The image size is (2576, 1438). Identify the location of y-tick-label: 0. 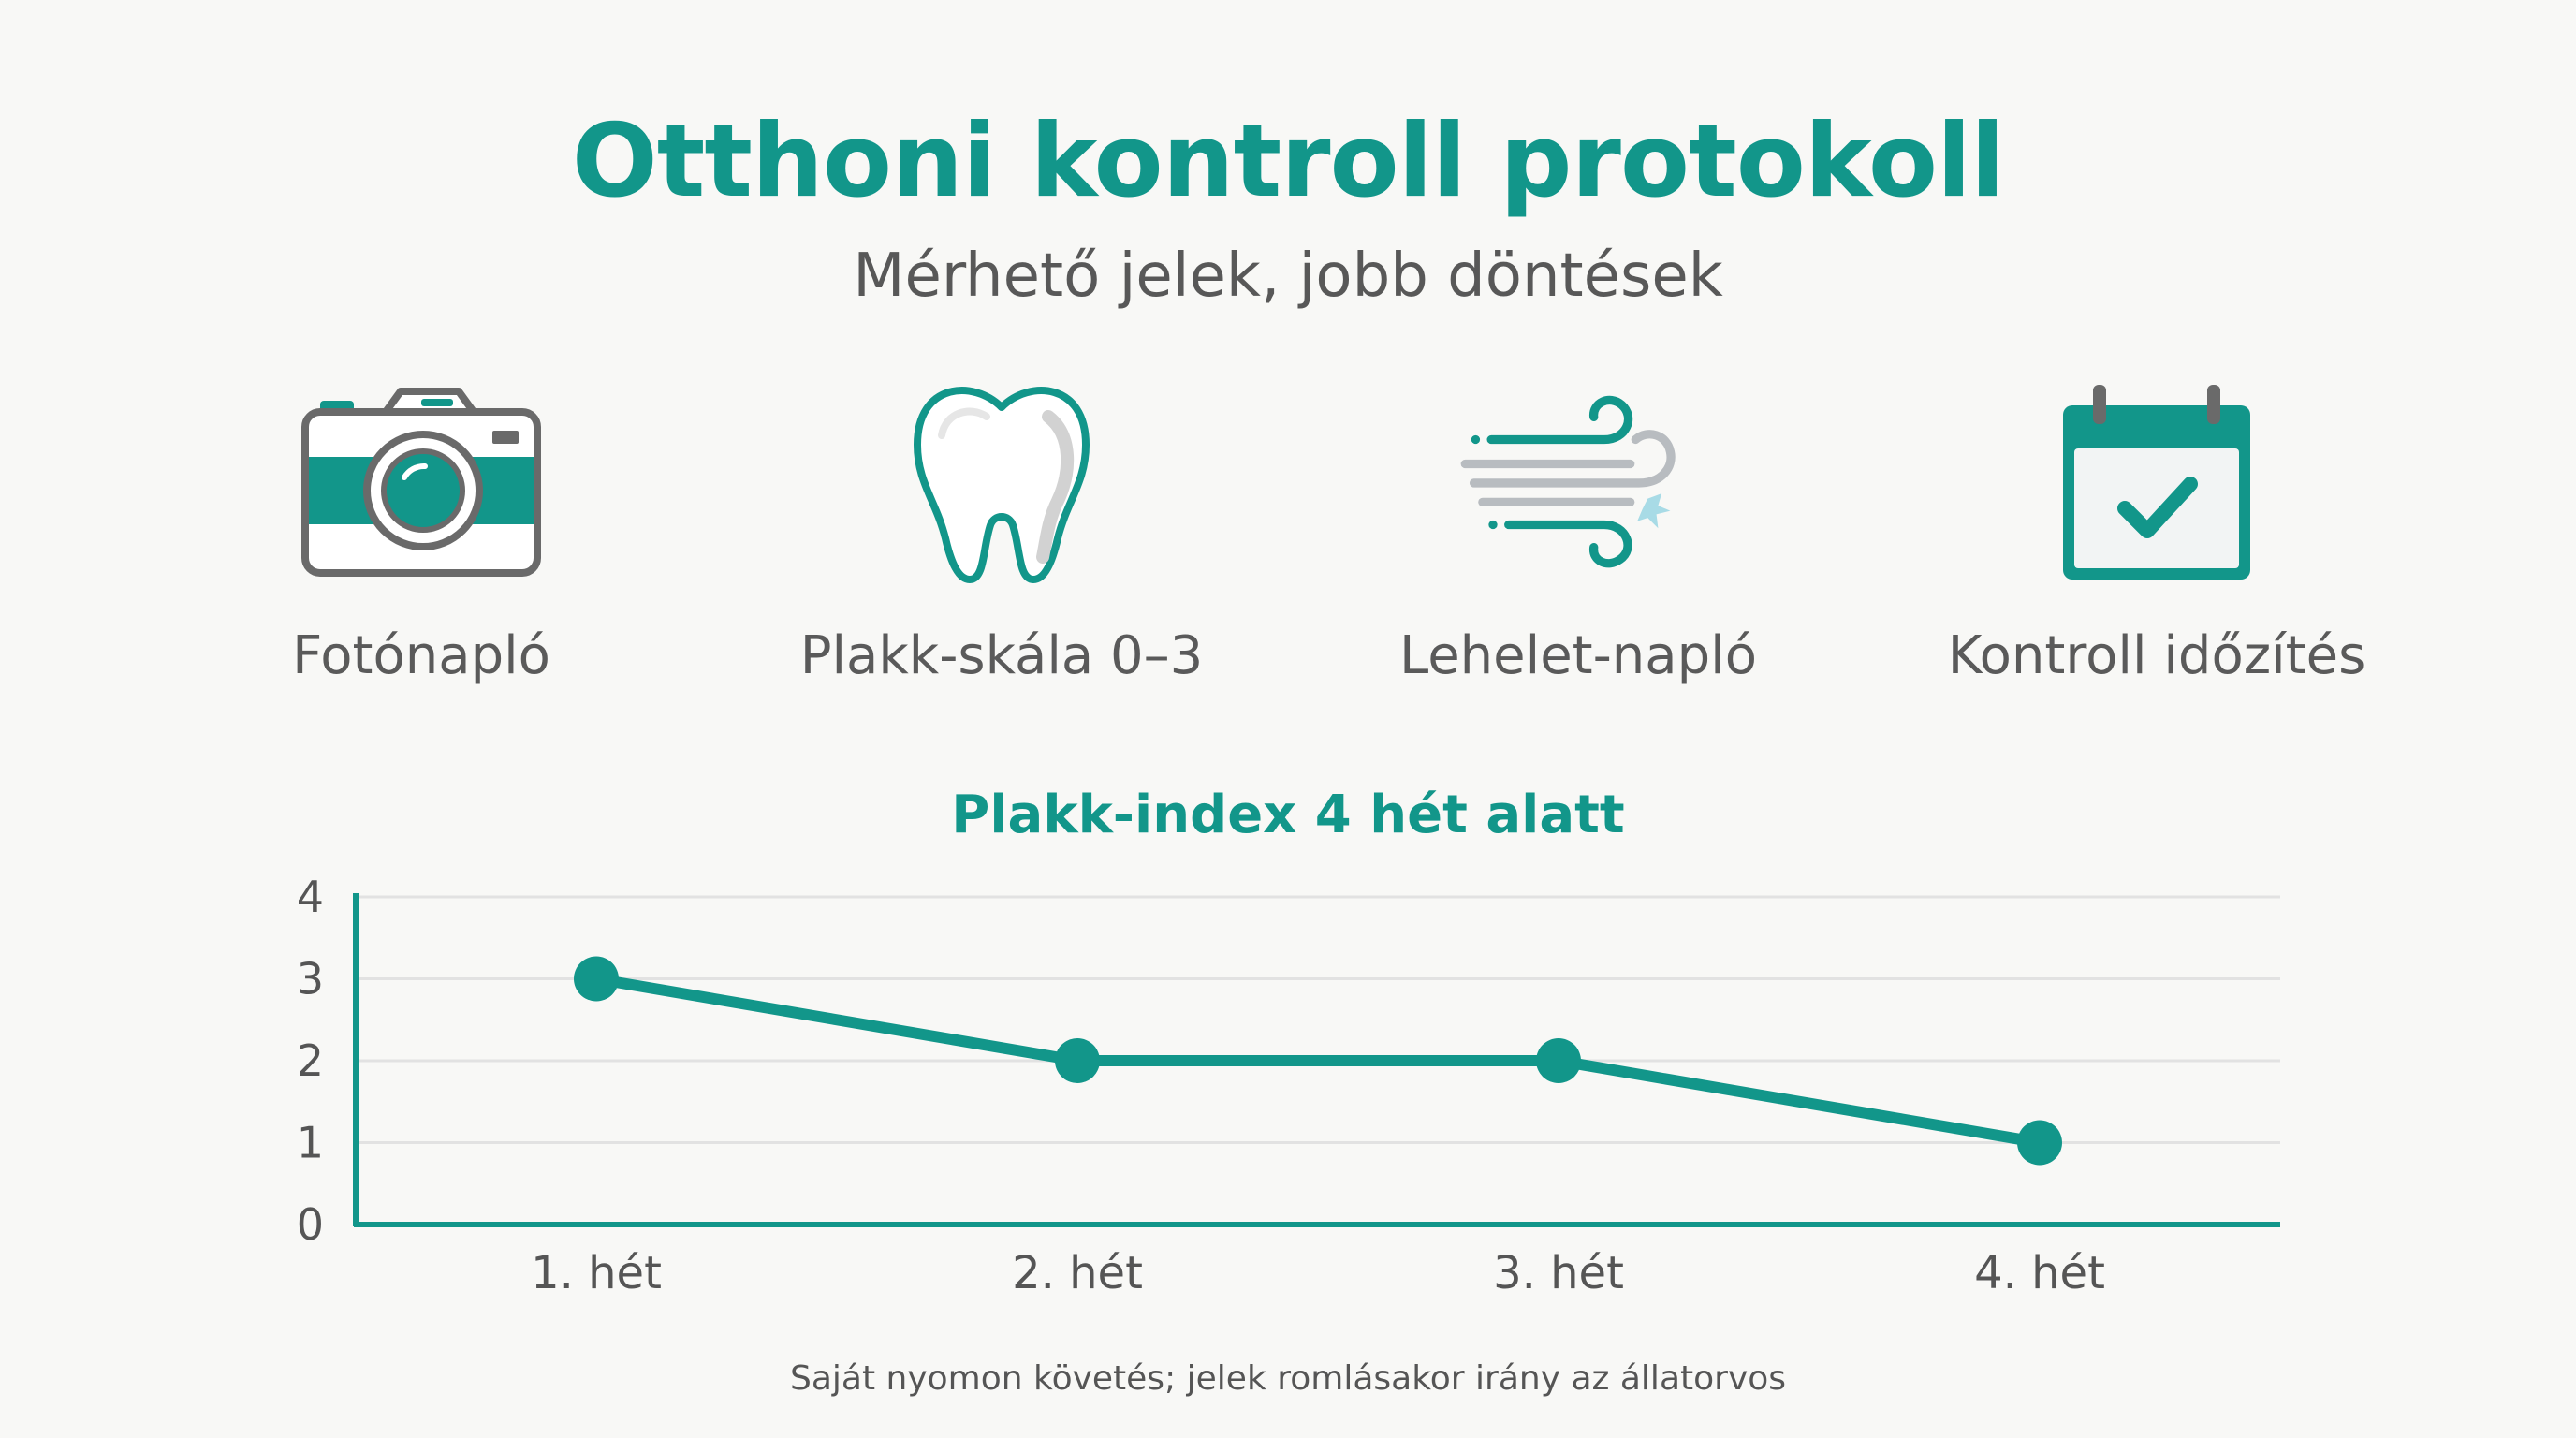
(310, 1224).